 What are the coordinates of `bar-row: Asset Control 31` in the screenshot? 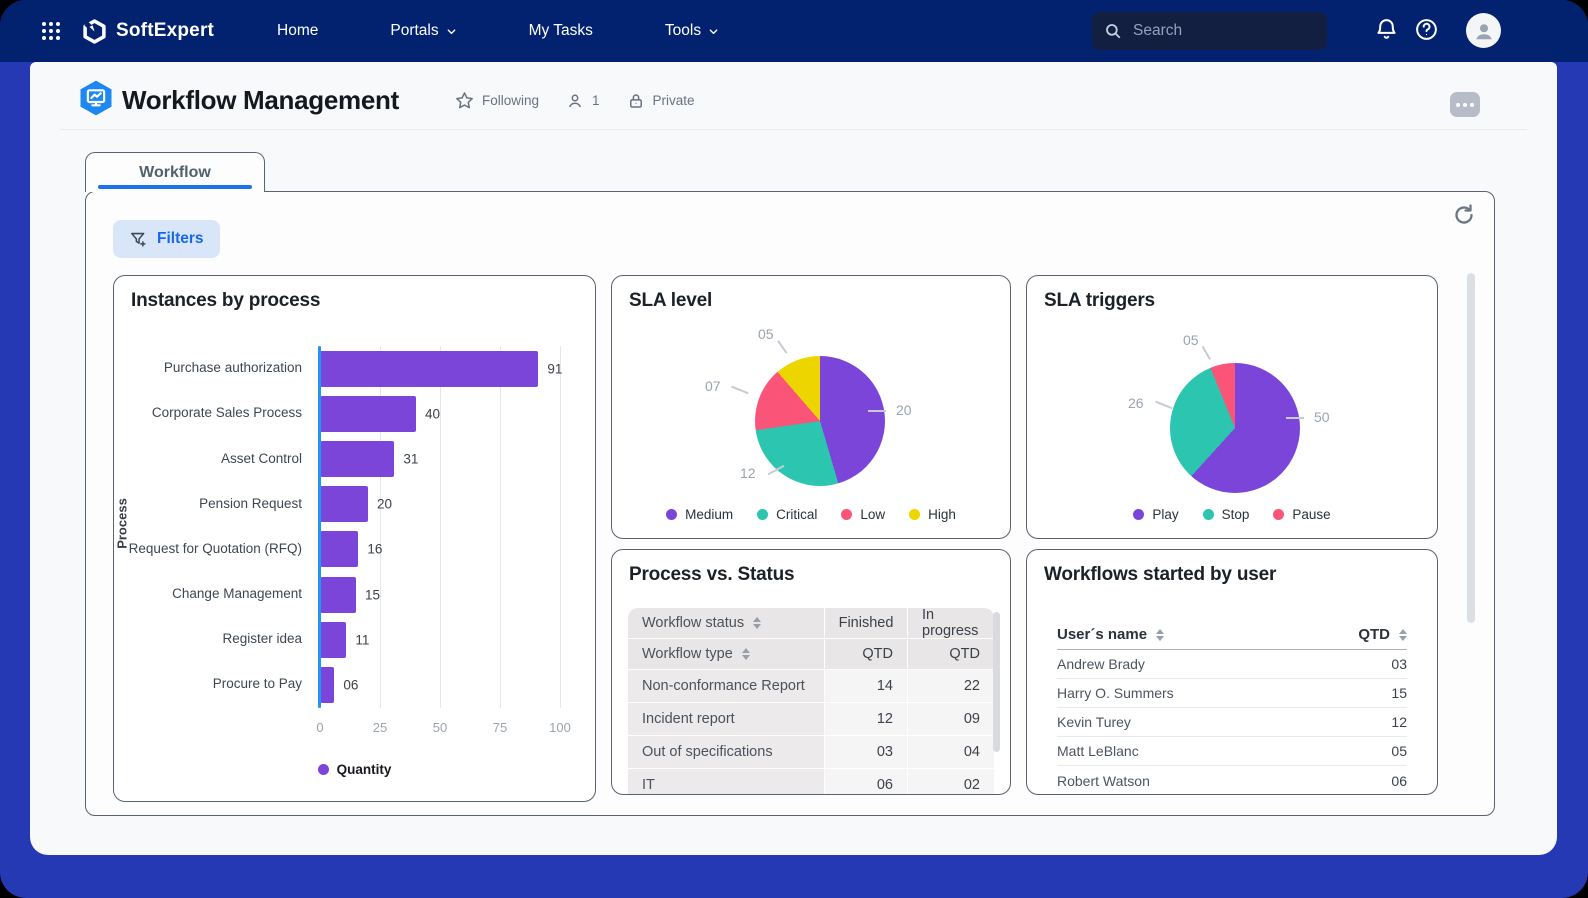 It's located at (354, 458).